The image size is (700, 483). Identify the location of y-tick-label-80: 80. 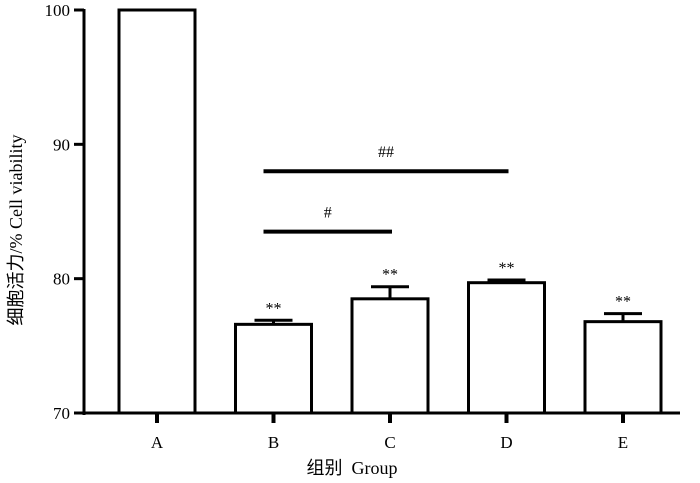
(61, 279).